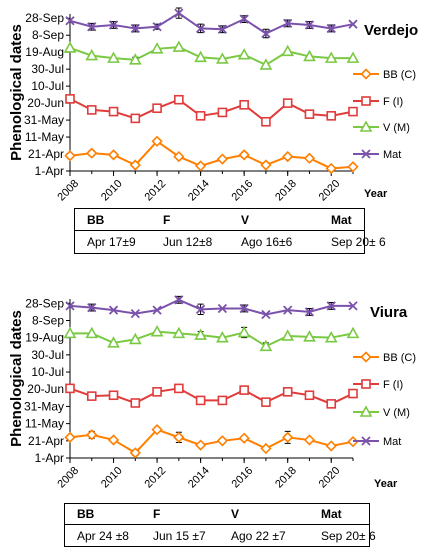 The height and width of the screenshot is (550, 433). I want to click on viura-title: Viura, so click(389, 312).